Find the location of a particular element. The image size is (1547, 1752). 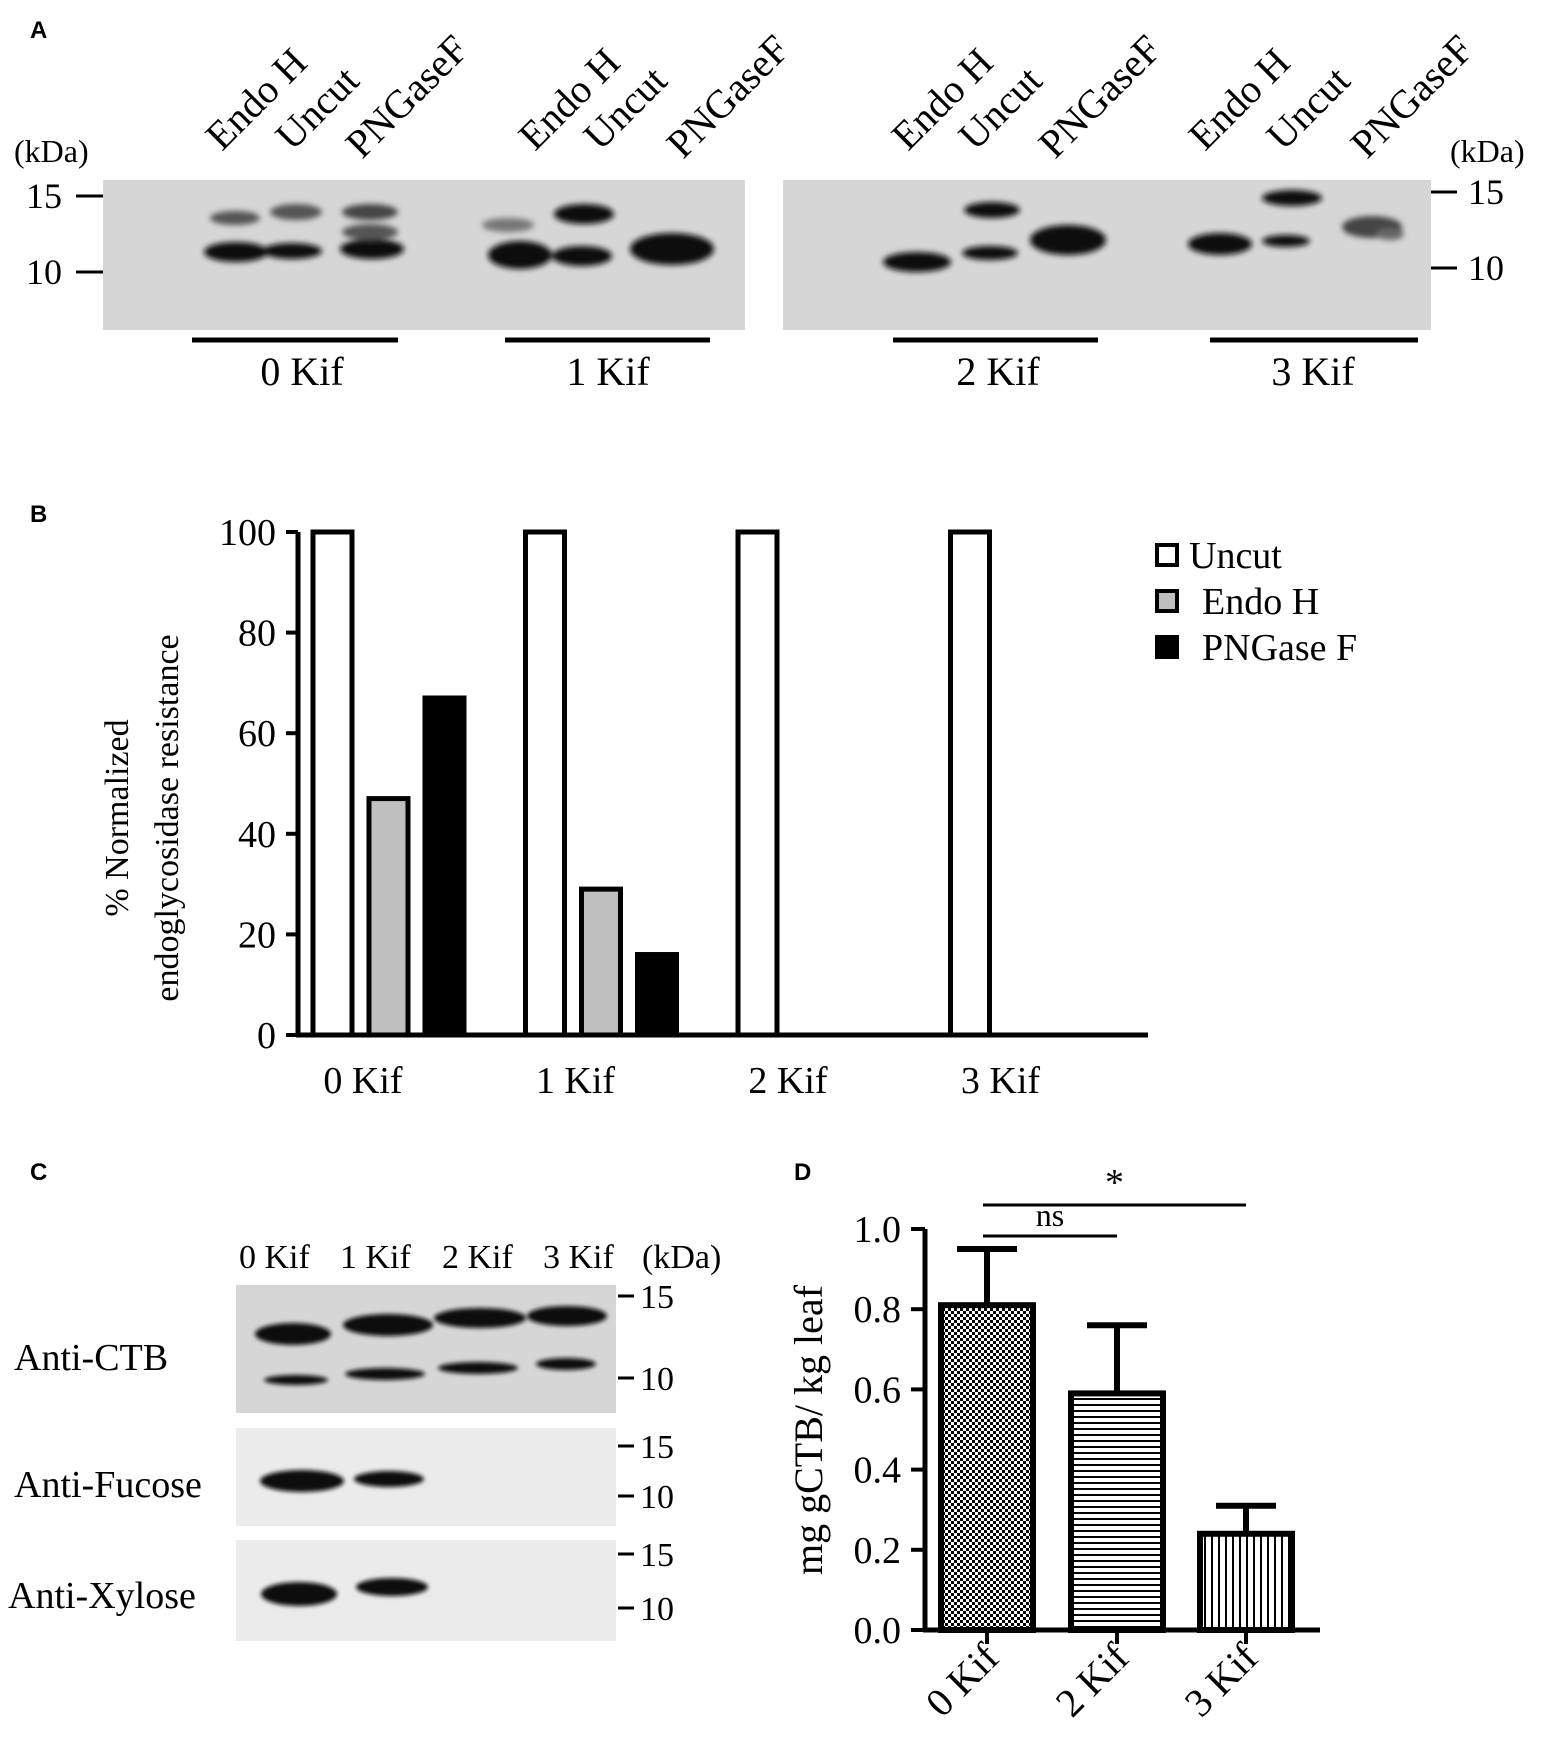

x-tick-label: 1 Kif is located at coordinates (576, 1081).